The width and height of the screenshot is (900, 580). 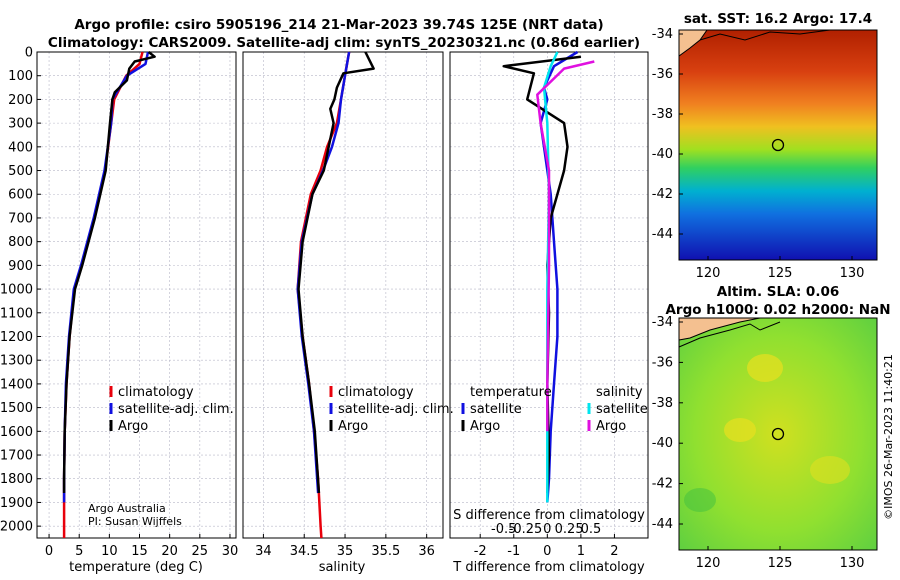 I want to click on x-tick-label: 35, so click(x=345, y=551).